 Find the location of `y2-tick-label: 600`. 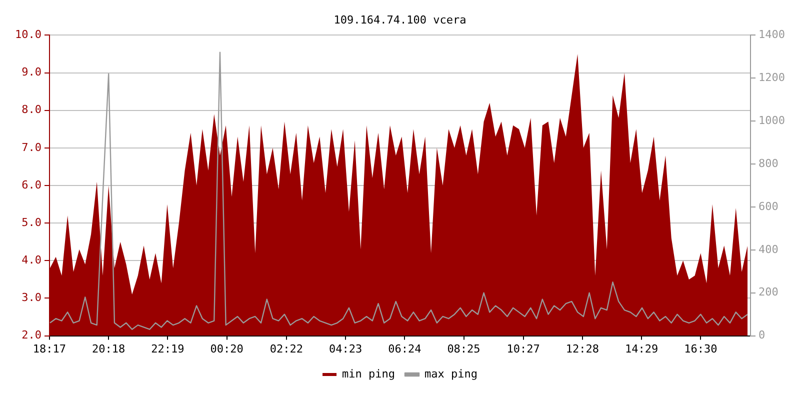

y2-tick-label: 600 is located at coordinates (768, 206).